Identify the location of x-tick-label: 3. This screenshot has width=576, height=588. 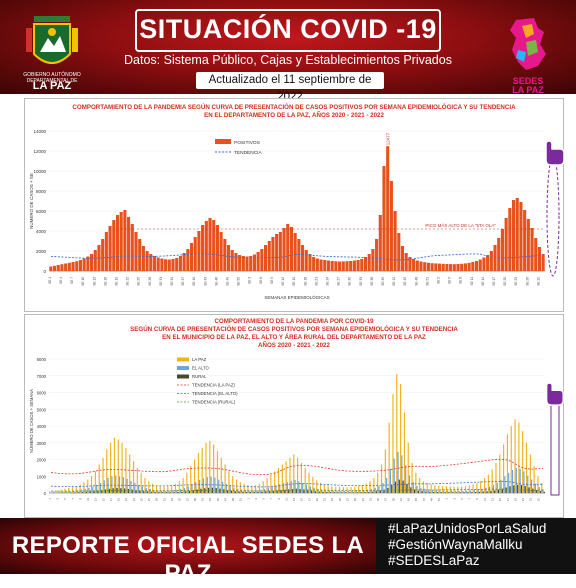
(256, 499).